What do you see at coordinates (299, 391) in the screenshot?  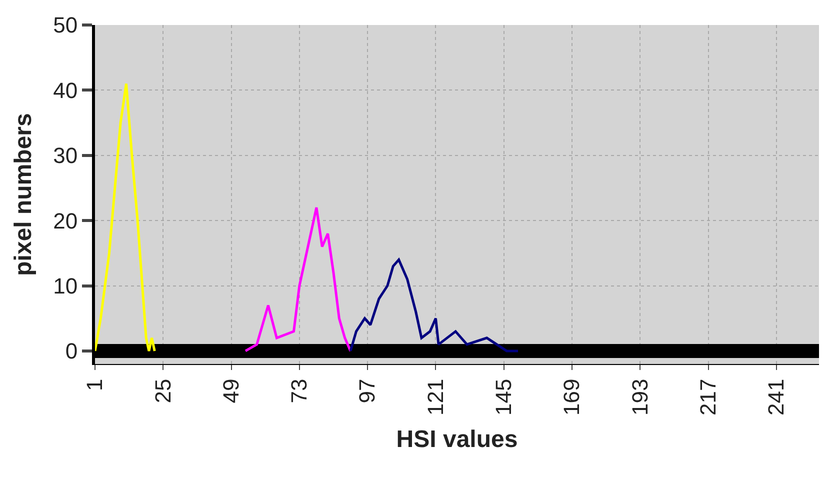 I see `x-tick-label: 73` at bounding box center [299, 391].